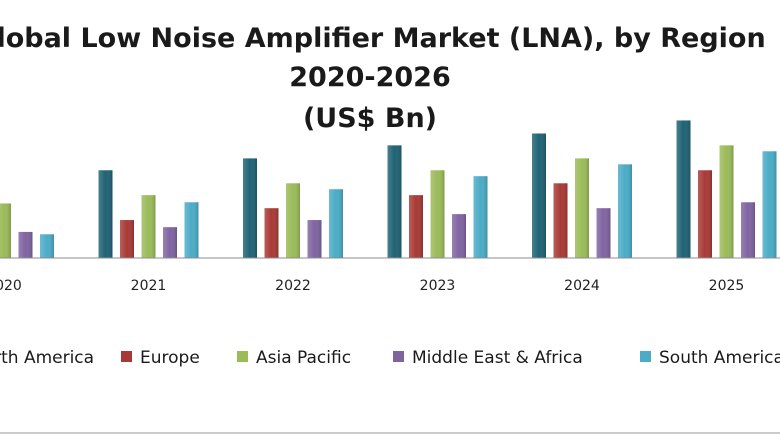 The width and height of the screenshot is (780, 440). I want to click on legend-swatch-asia-pacific, so click(242, 356).